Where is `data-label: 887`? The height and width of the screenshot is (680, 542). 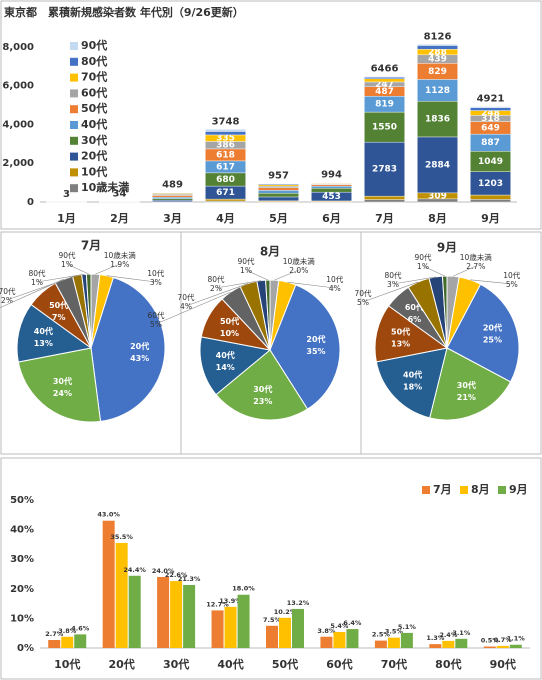 data-label: 887 is located at coordinates (490, 143).